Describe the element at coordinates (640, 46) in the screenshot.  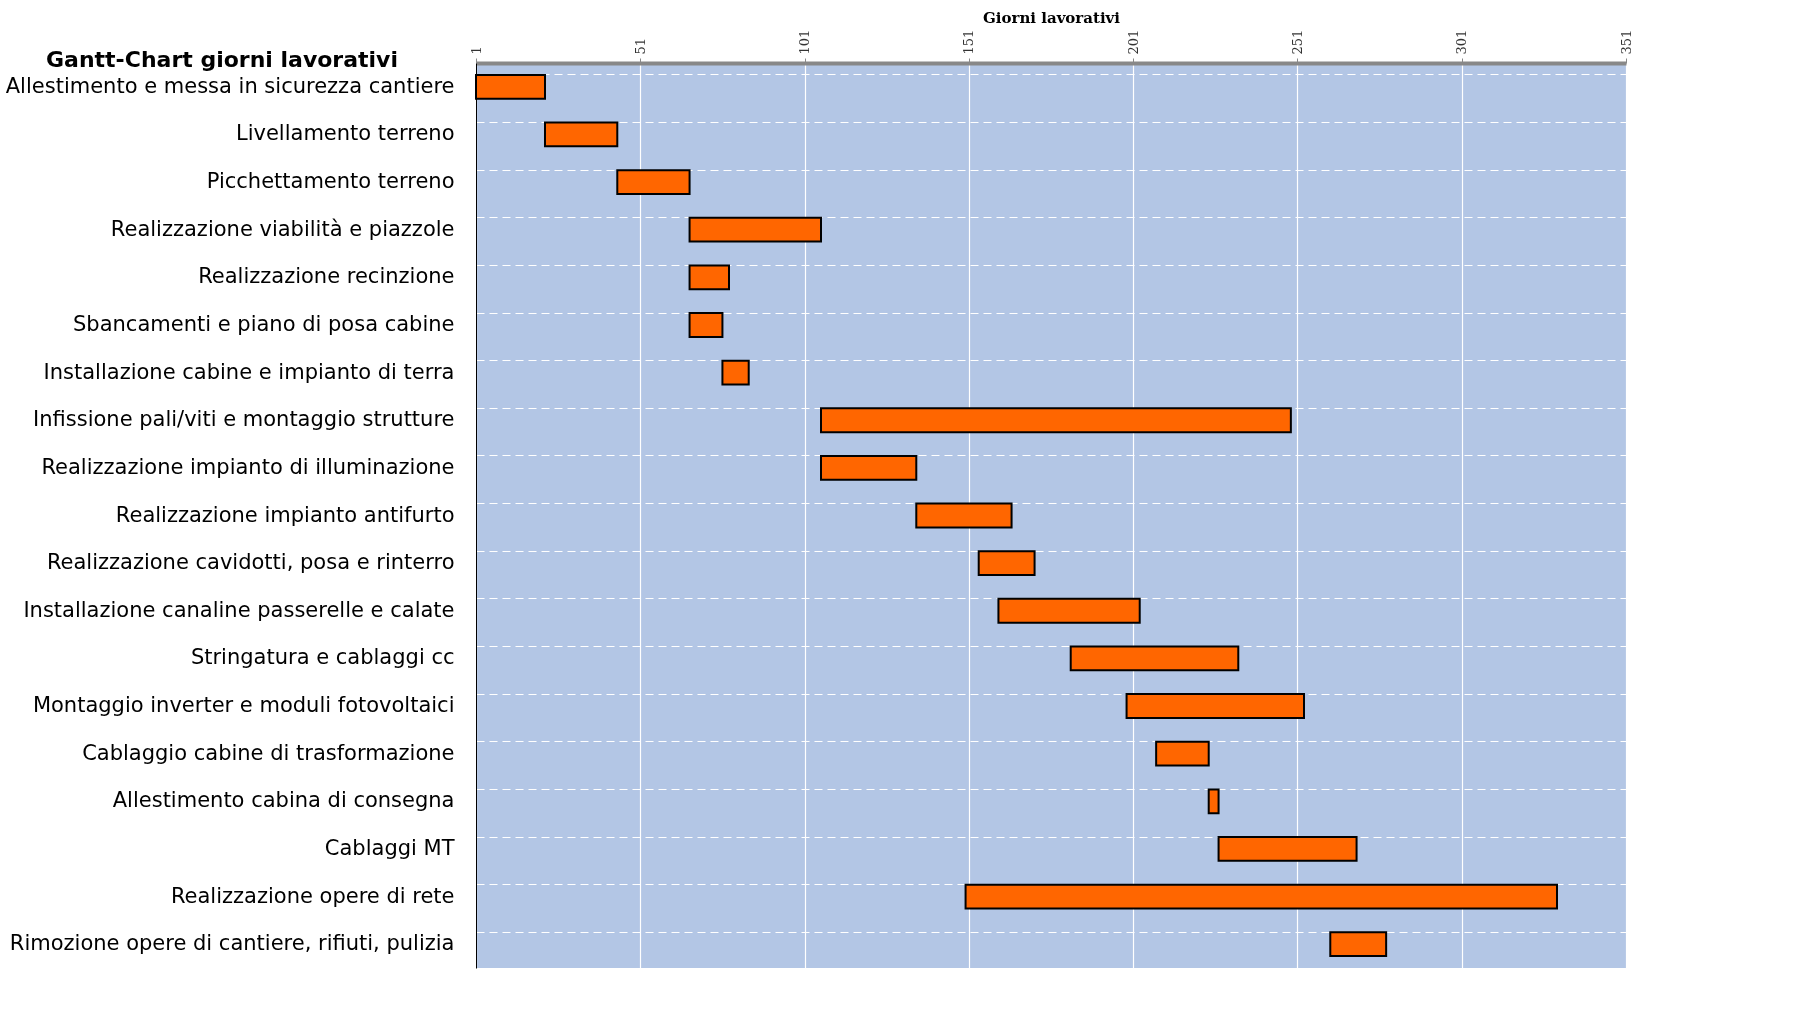
I see `x-tick-label: 51` at that location.